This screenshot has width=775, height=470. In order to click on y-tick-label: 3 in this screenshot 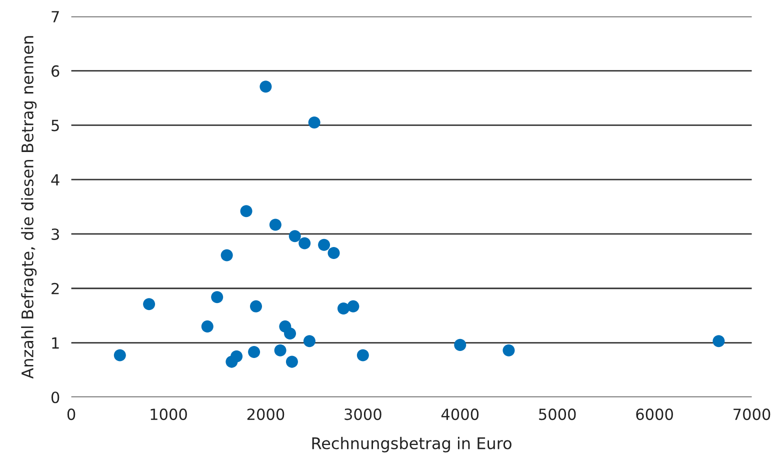, I will do `click(55, 234)`.